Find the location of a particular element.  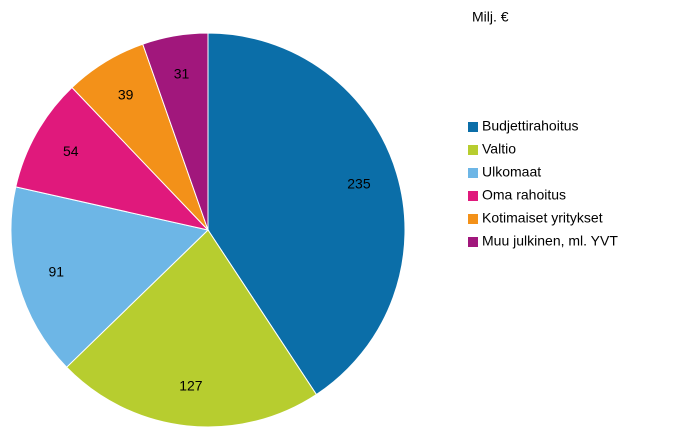

data-label: 31 is located at coordinates (182, 73).